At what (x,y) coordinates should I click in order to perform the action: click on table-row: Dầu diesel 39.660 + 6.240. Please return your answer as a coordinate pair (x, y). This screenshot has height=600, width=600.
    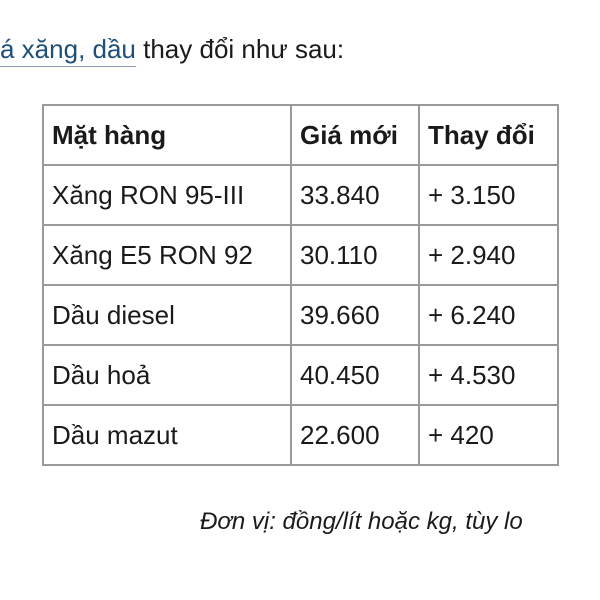
    Looking at the image, I should click on (300, 315).